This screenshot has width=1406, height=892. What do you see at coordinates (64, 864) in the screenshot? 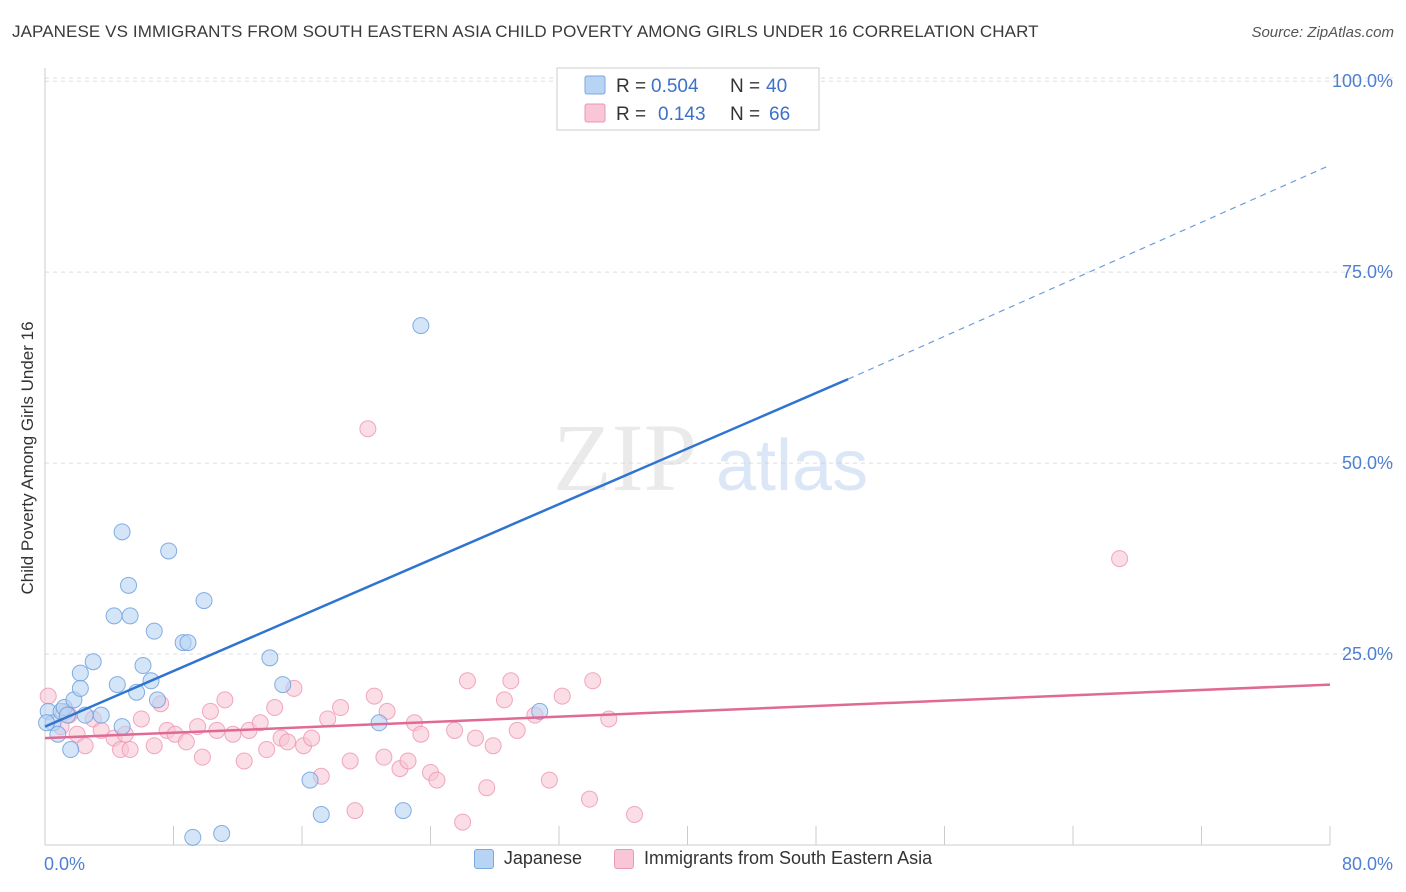
I see `x-tick-label-min: 0.0%` at bounding box center [64, 864].